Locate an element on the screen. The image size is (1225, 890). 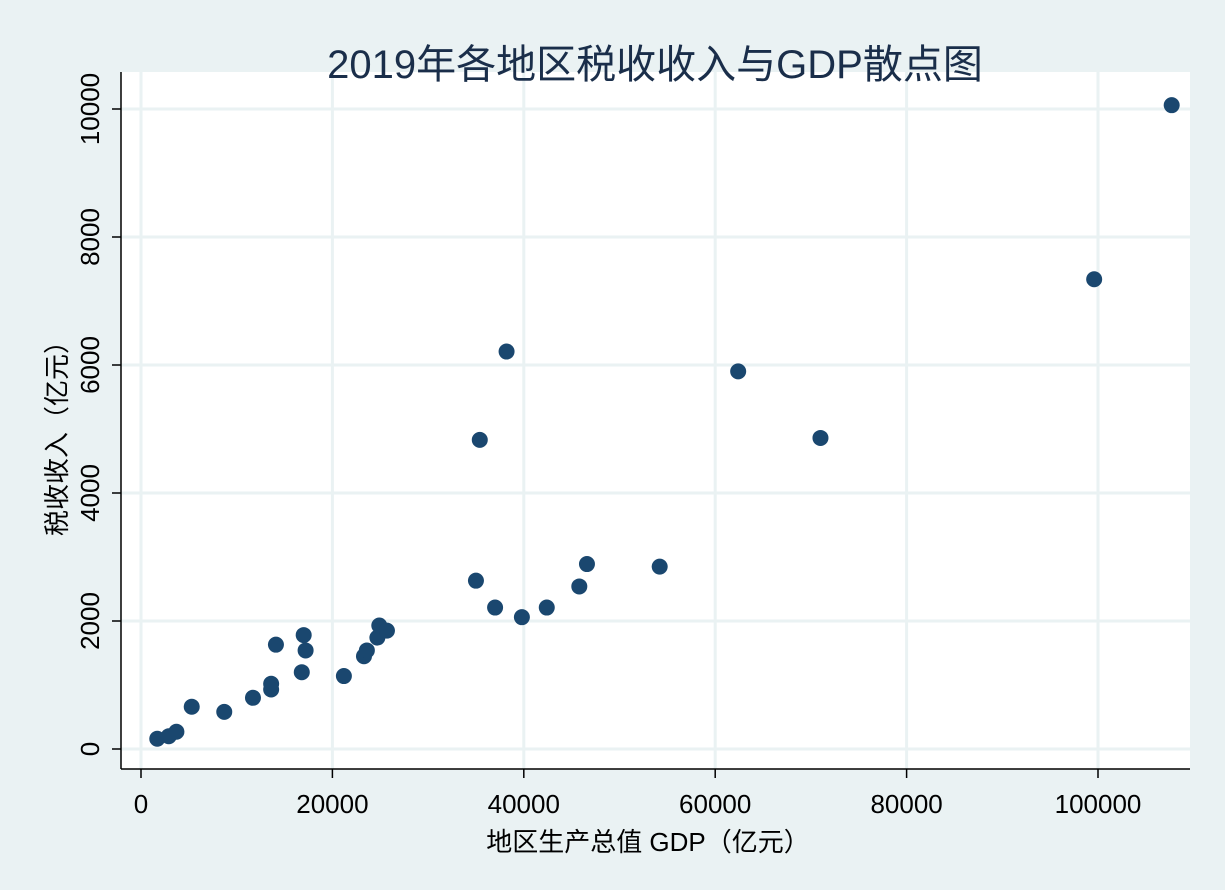
x-axis-label: 地区生产总值 GDP（亿元） is located at coordinates (648, 842).